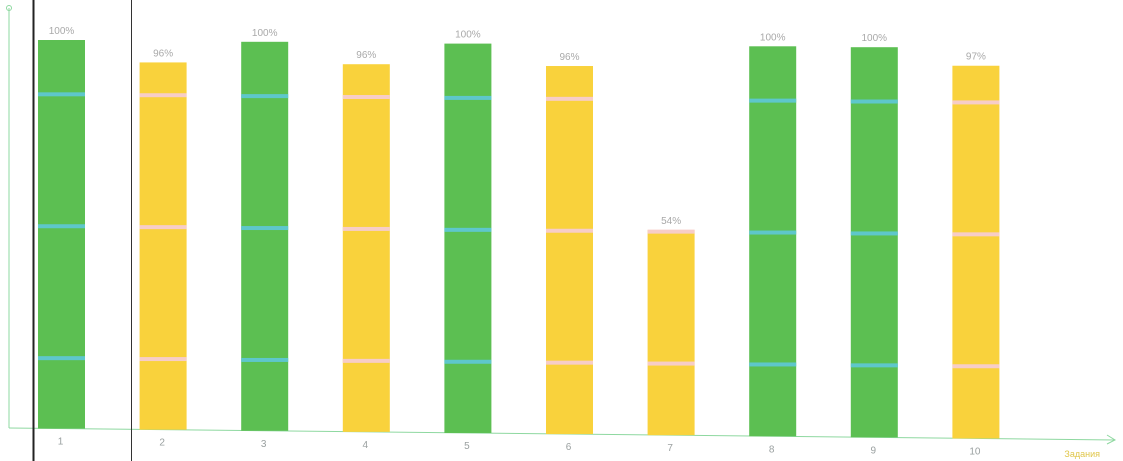 The image size is (1123, 461). I want to click on x-tick-label: 9, so click(874, 450).